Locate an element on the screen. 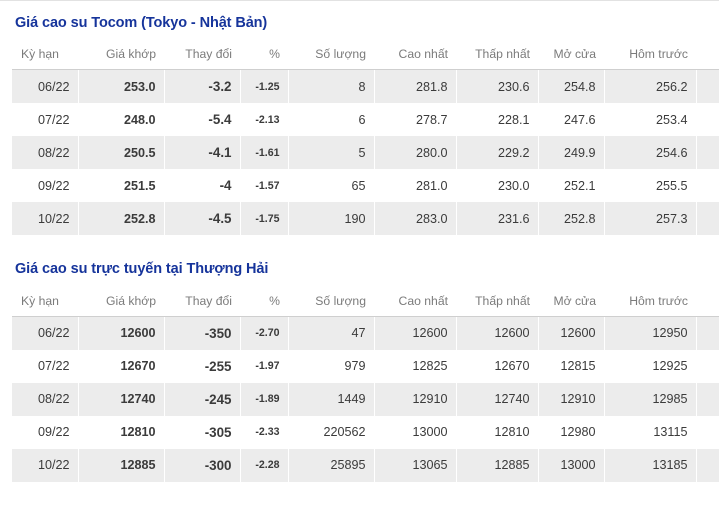  cell-pct: -1.25 is located at coordinates (264, 86).